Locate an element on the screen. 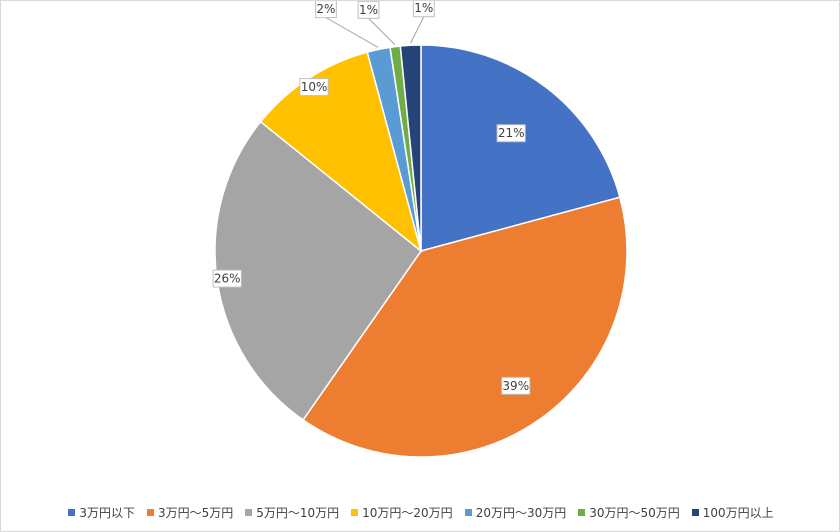  legend-item-5: 20万円～30万円 is located at coordinates (515, 512).